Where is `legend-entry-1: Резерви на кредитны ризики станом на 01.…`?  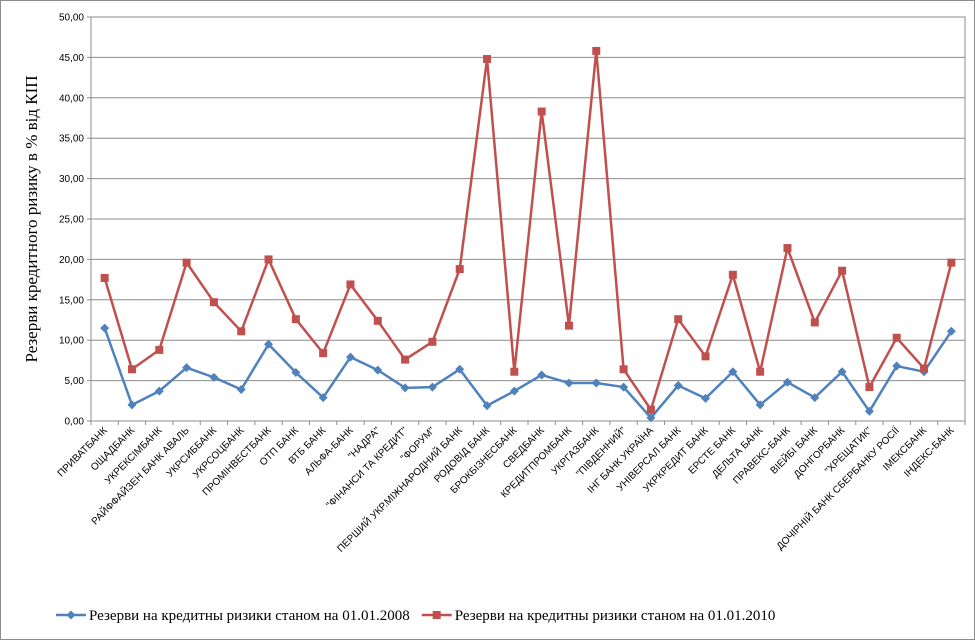 legend-entry-1: Резерви на кредитны ризики станом на 01.… is located at coordinates (233, 616).